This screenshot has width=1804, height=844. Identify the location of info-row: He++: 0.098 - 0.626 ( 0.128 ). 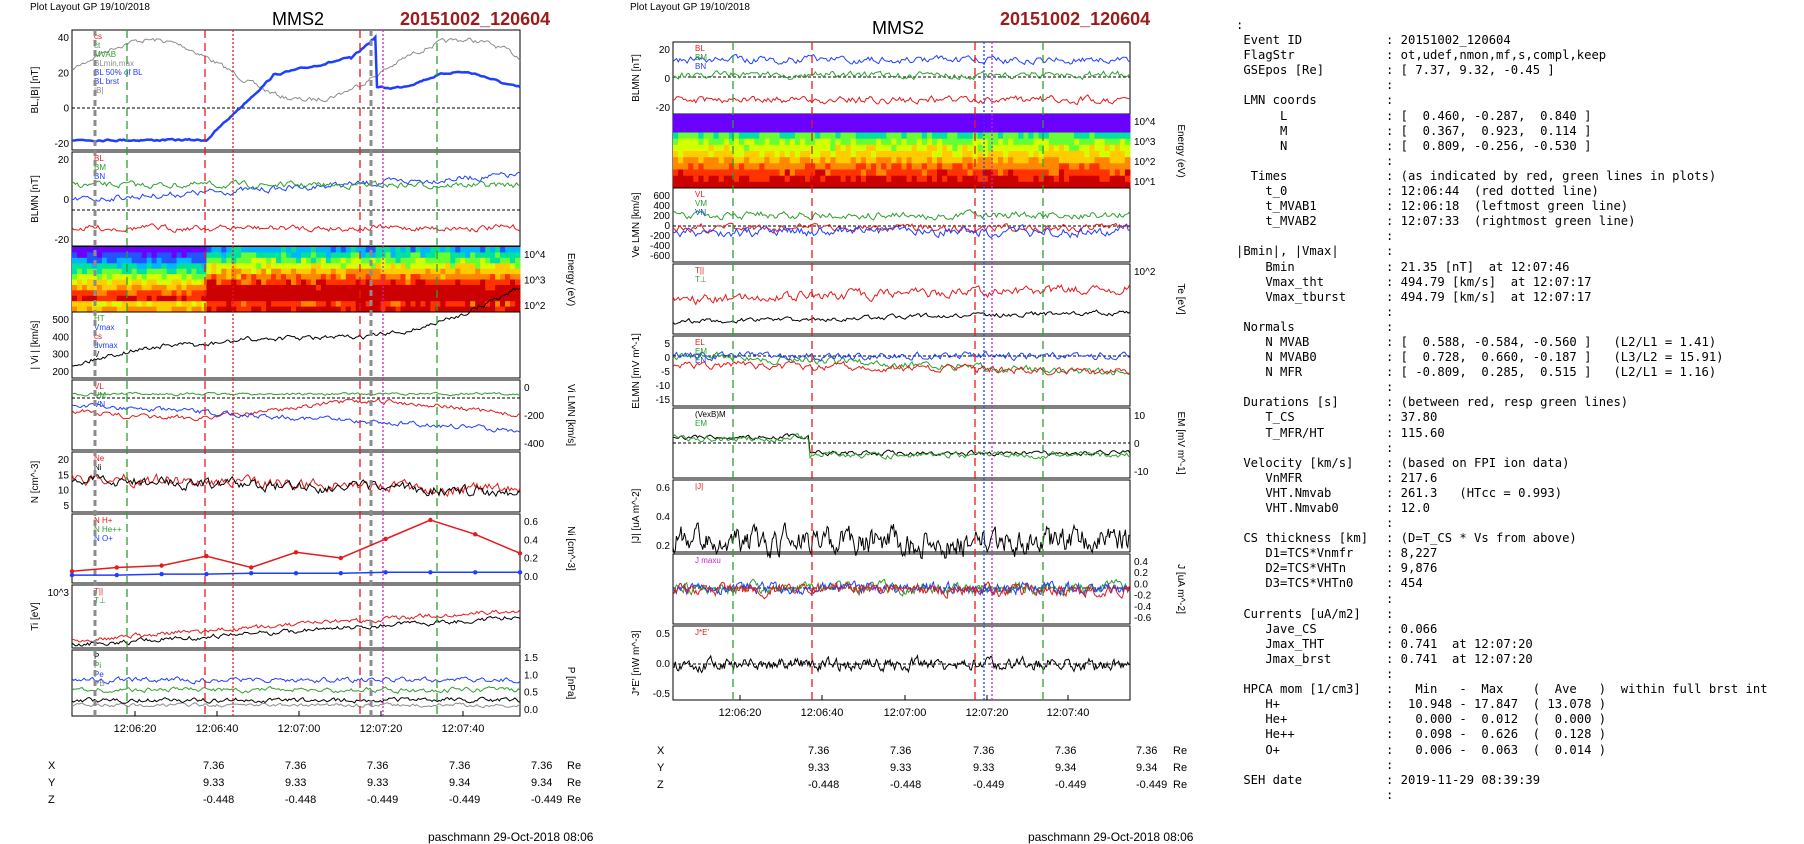
(1516, 734).